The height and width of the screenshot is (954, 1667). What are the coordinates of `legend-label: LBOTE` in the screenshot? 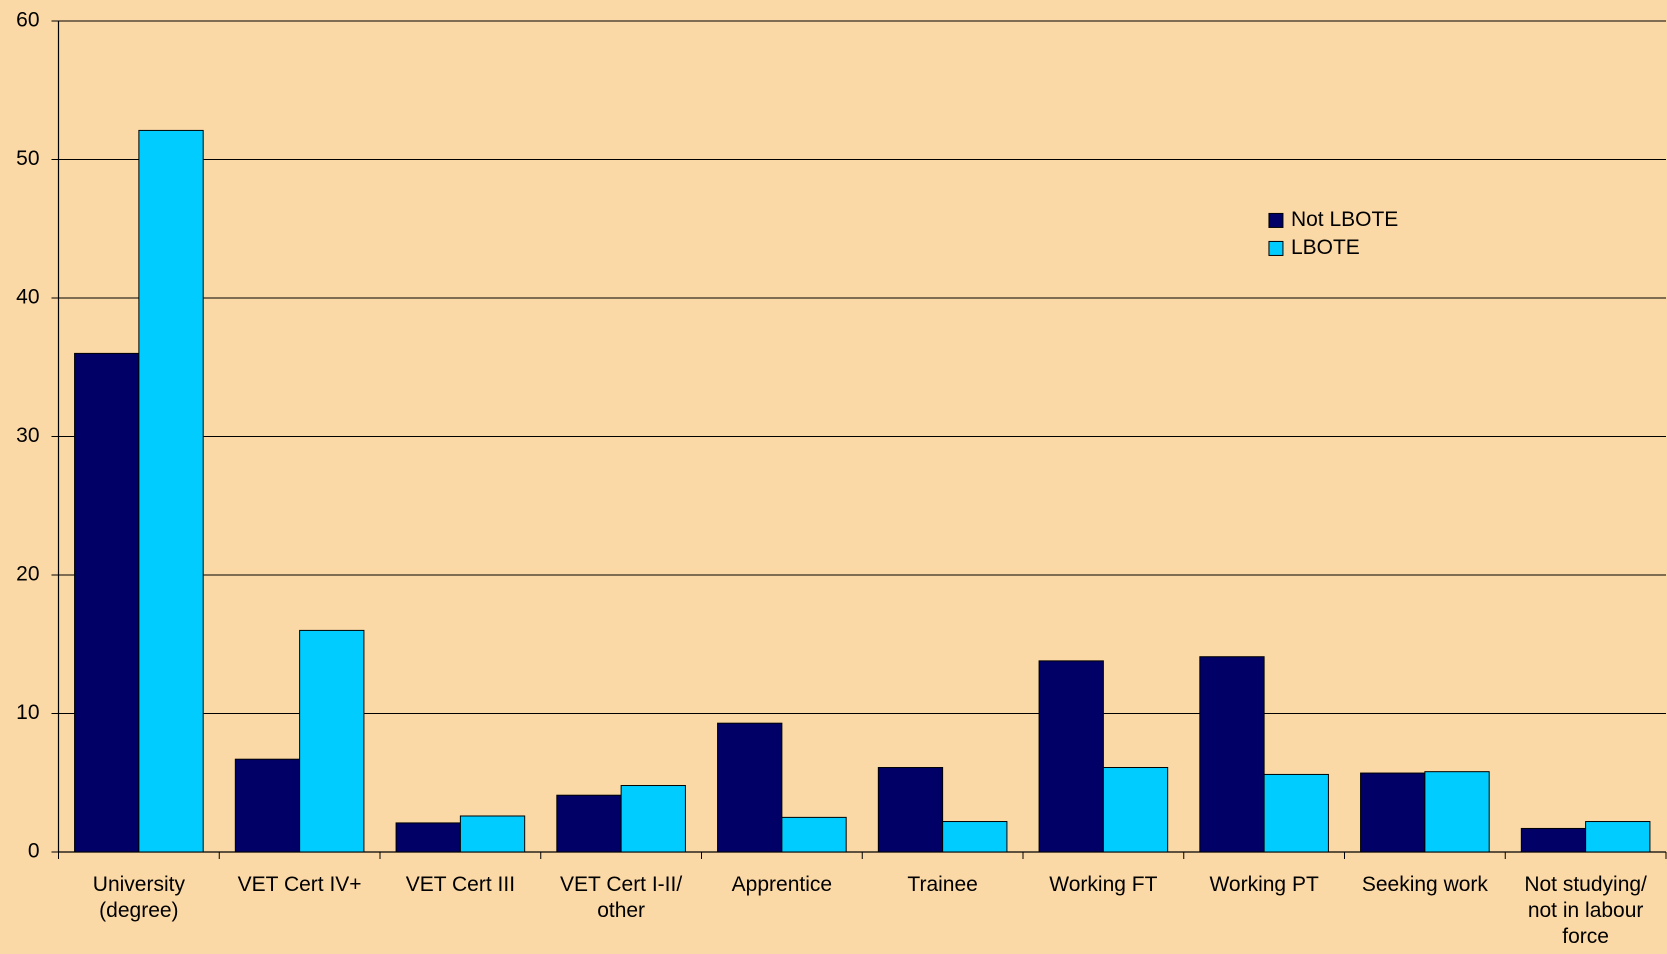 It's located at (1325, 247).